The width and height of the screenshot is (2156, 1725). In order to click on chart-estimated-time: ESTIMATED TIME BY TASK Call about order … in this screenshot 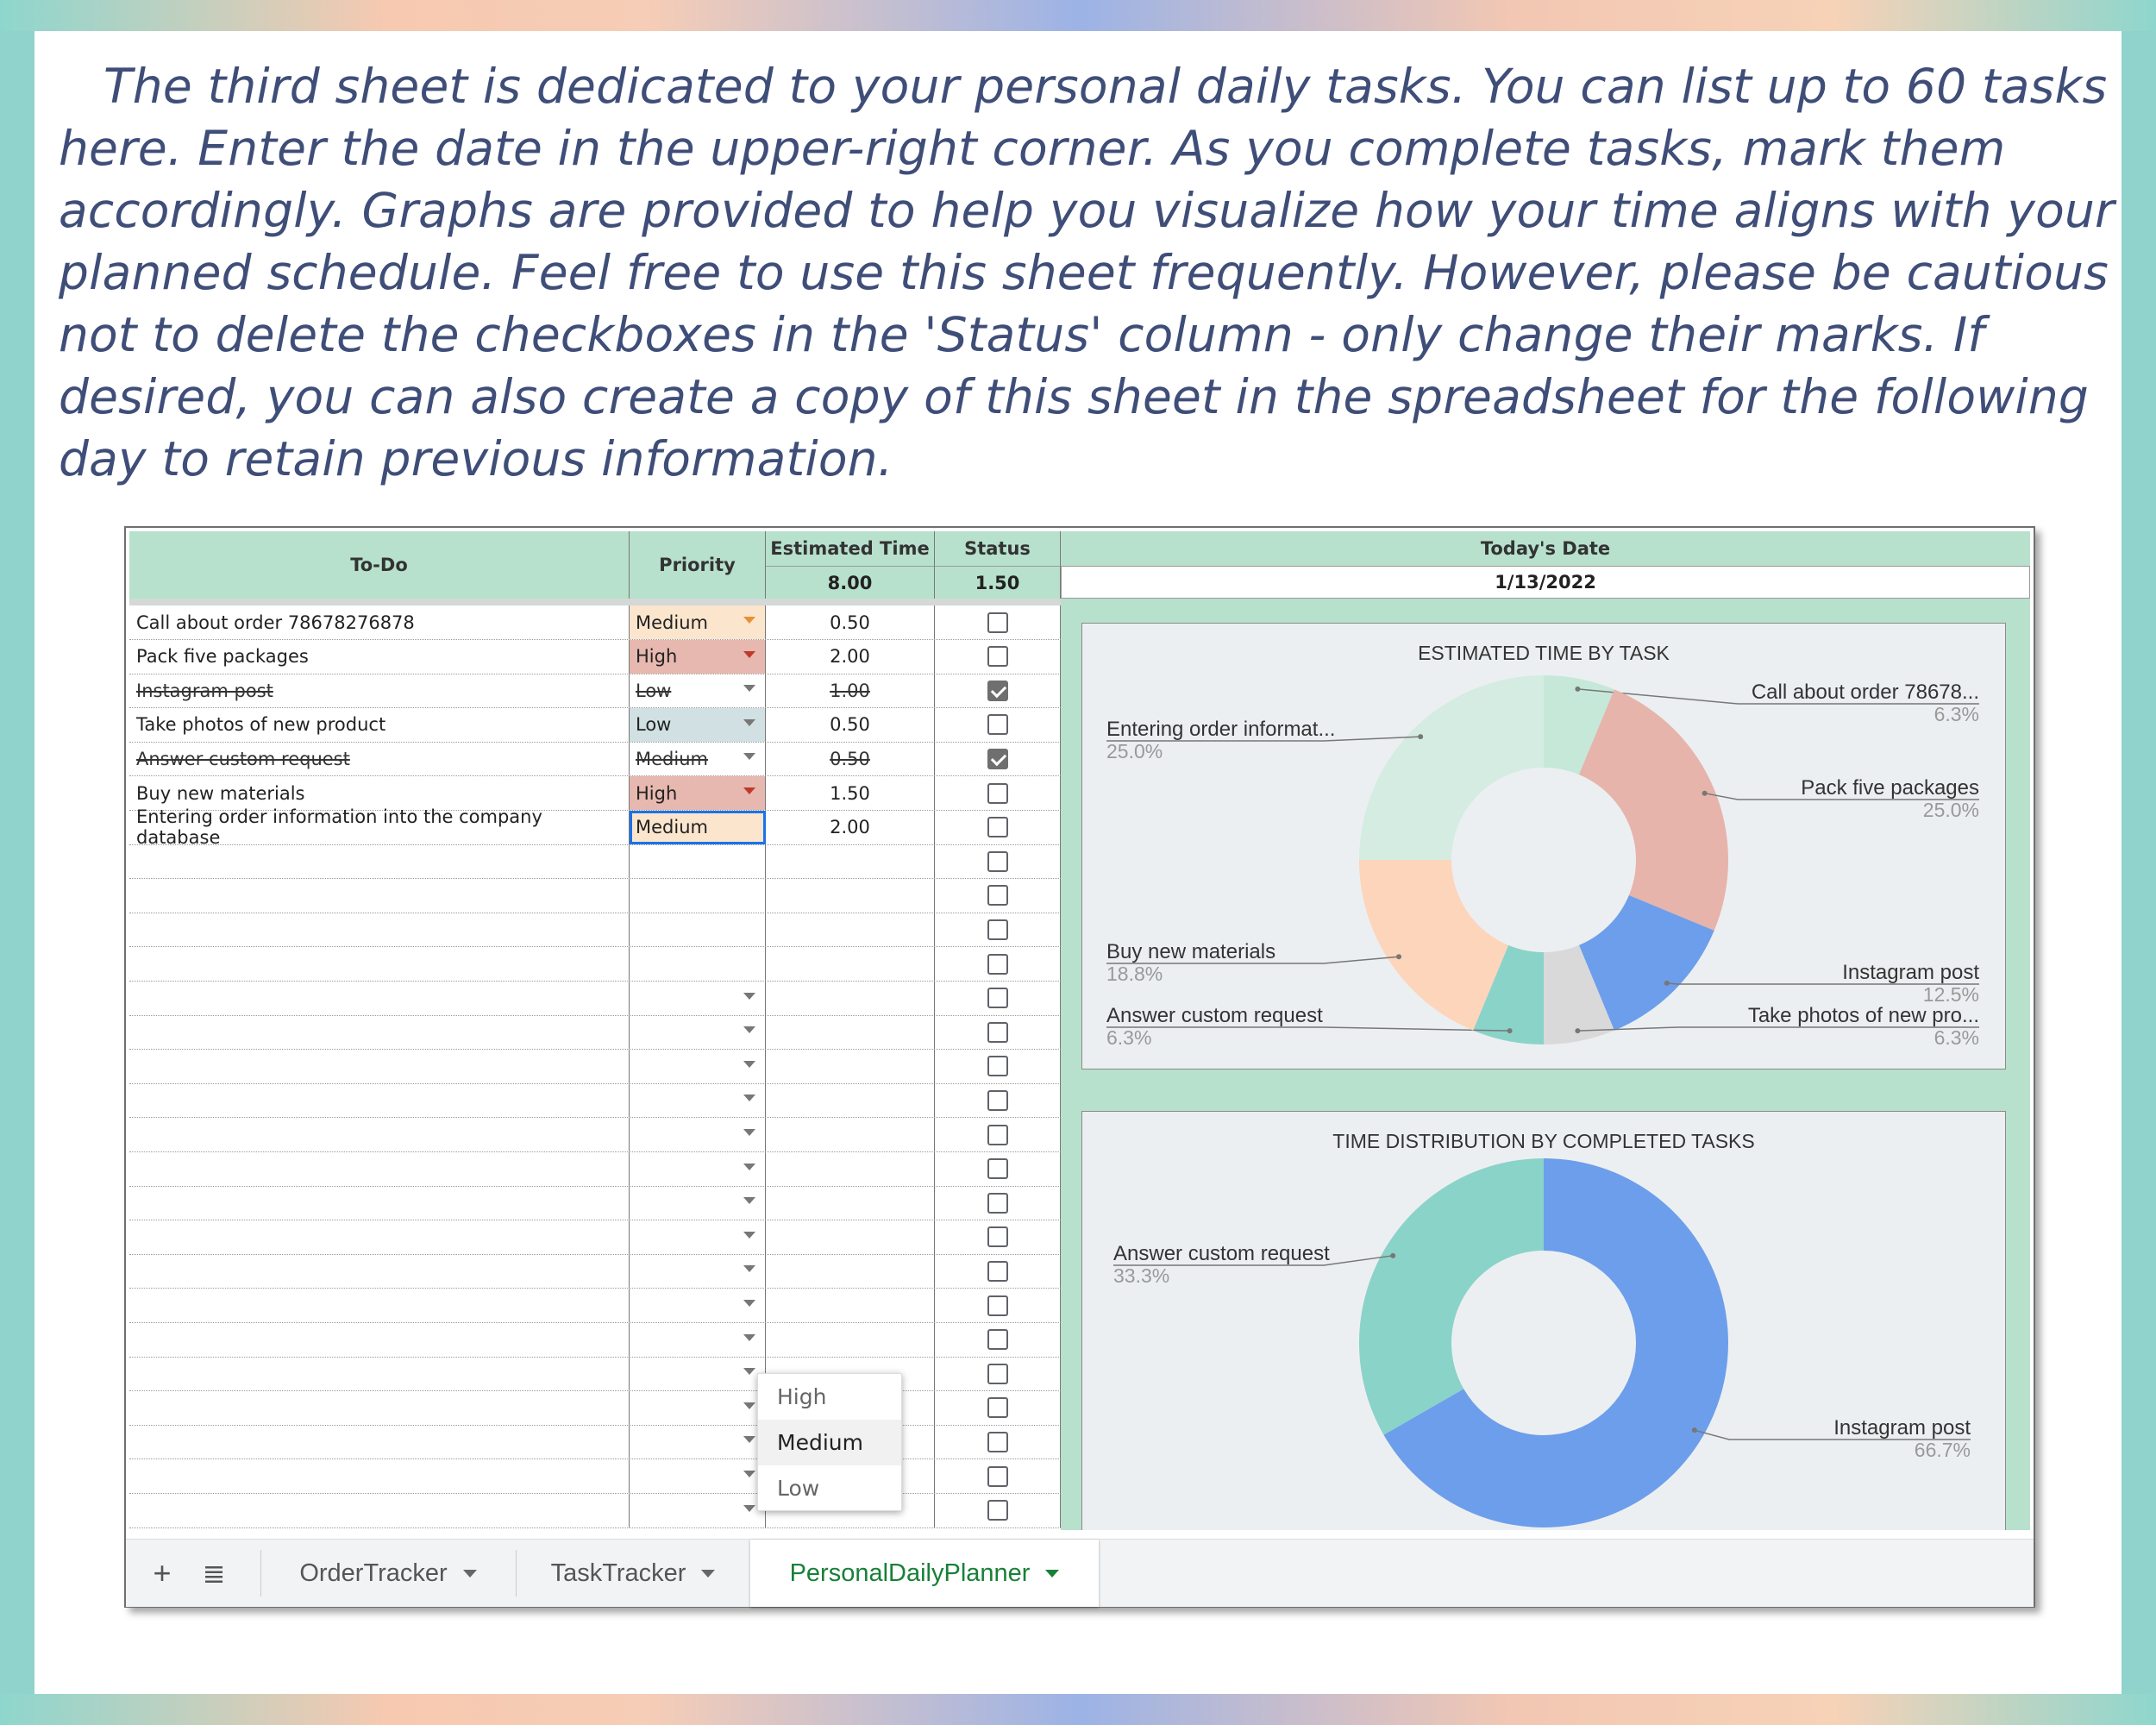, I will do `click(1543, 847)`.